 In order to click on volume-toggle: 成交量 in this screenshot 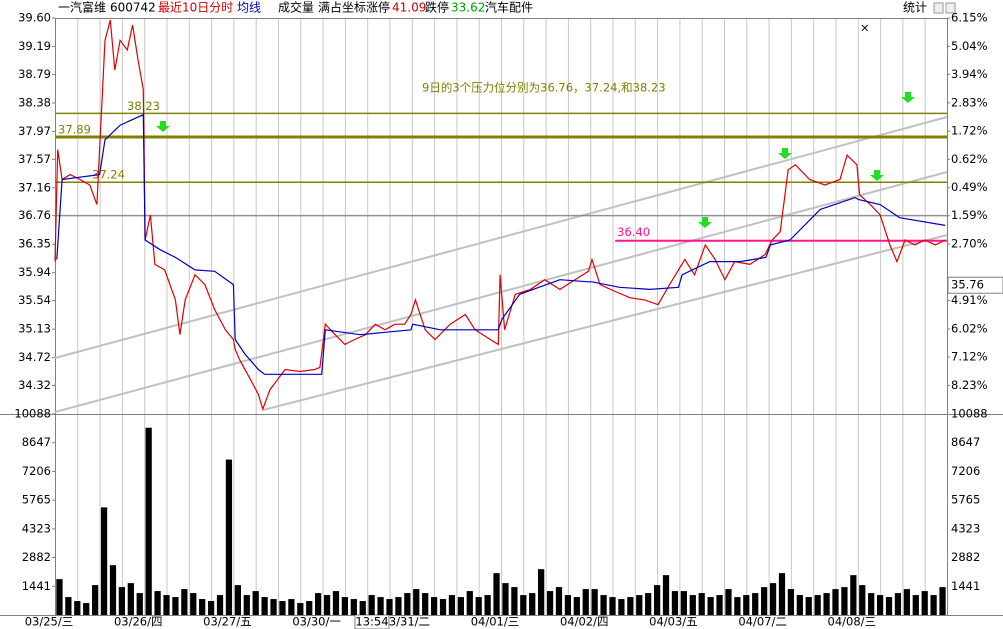, I will do `click(296, 7)`.